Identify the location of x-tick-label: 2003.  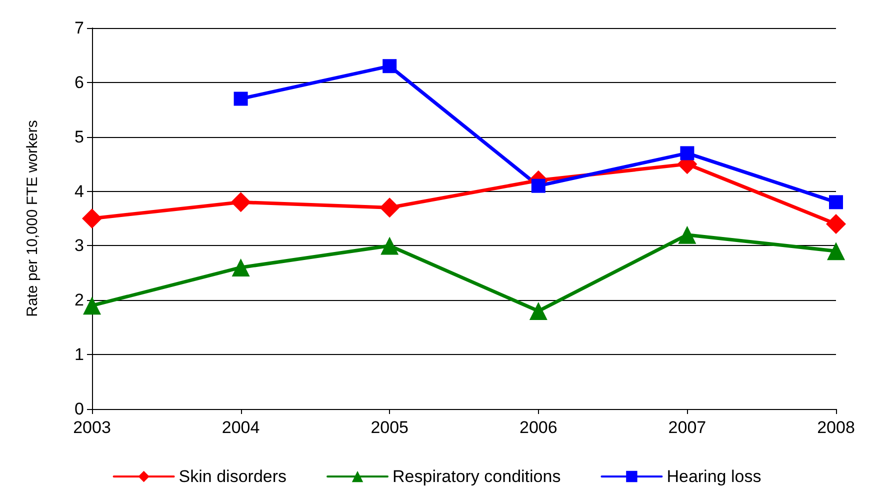
(92, 427).